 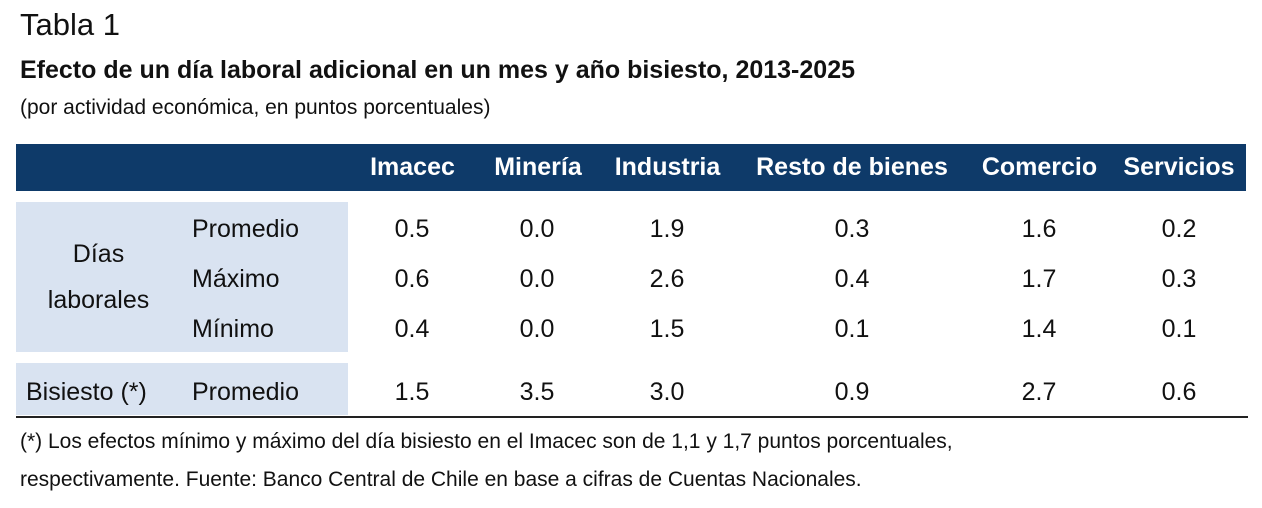 What do you see at coordinates (632, 417) in the screenshot?
I see `table-bottom-rule` at bounding box center [632, 417].